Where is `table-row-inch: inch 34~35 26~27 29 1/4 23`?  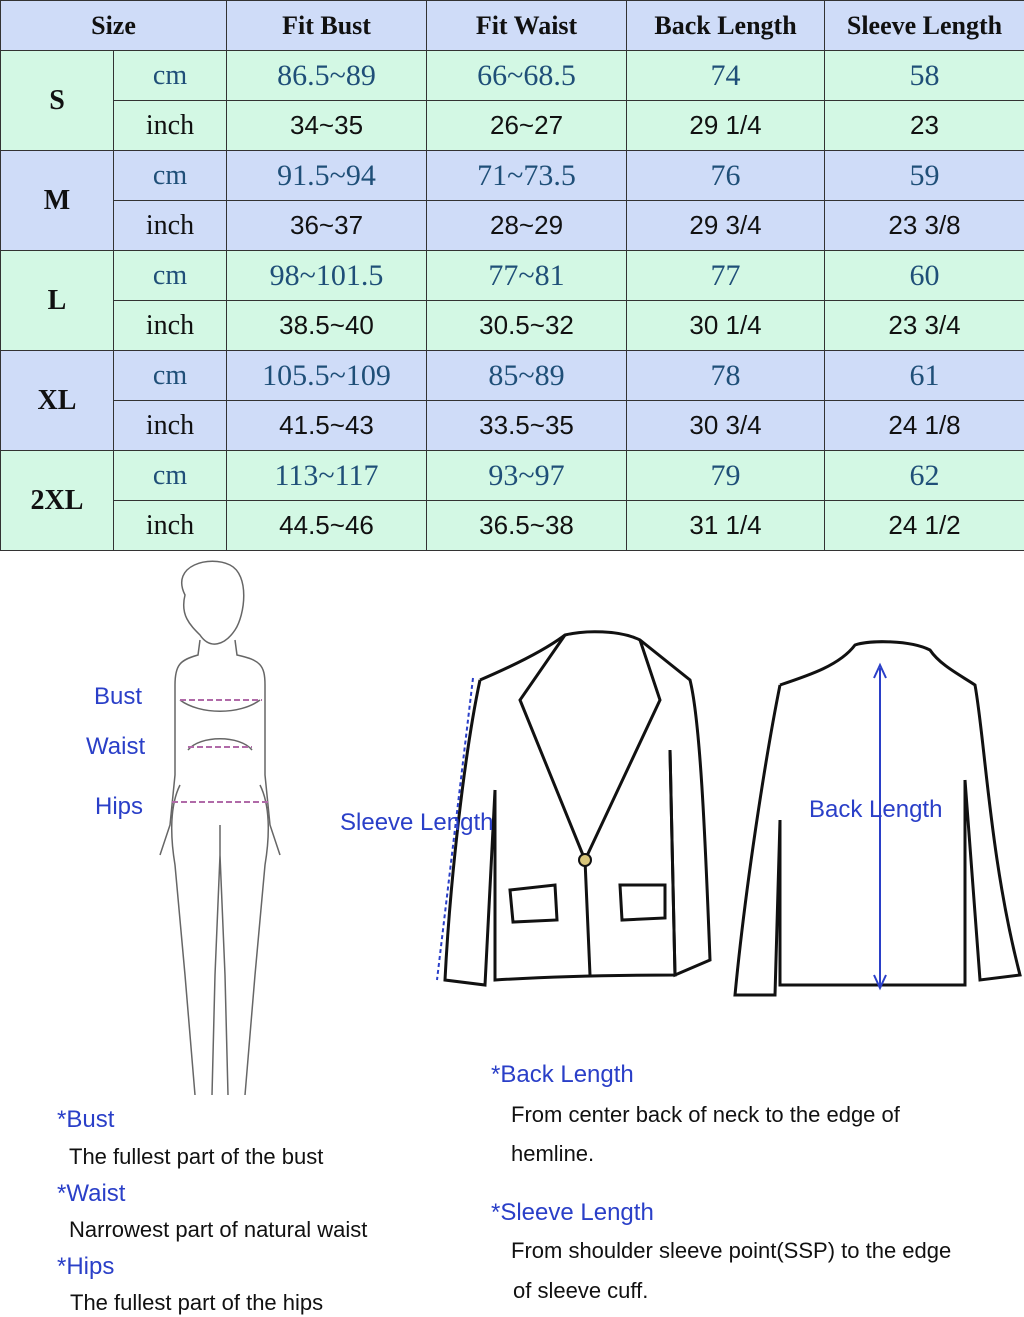
table-row-inch: inch 34~35 26~27 29 1/4 23 is located at coordinates (512, 125).